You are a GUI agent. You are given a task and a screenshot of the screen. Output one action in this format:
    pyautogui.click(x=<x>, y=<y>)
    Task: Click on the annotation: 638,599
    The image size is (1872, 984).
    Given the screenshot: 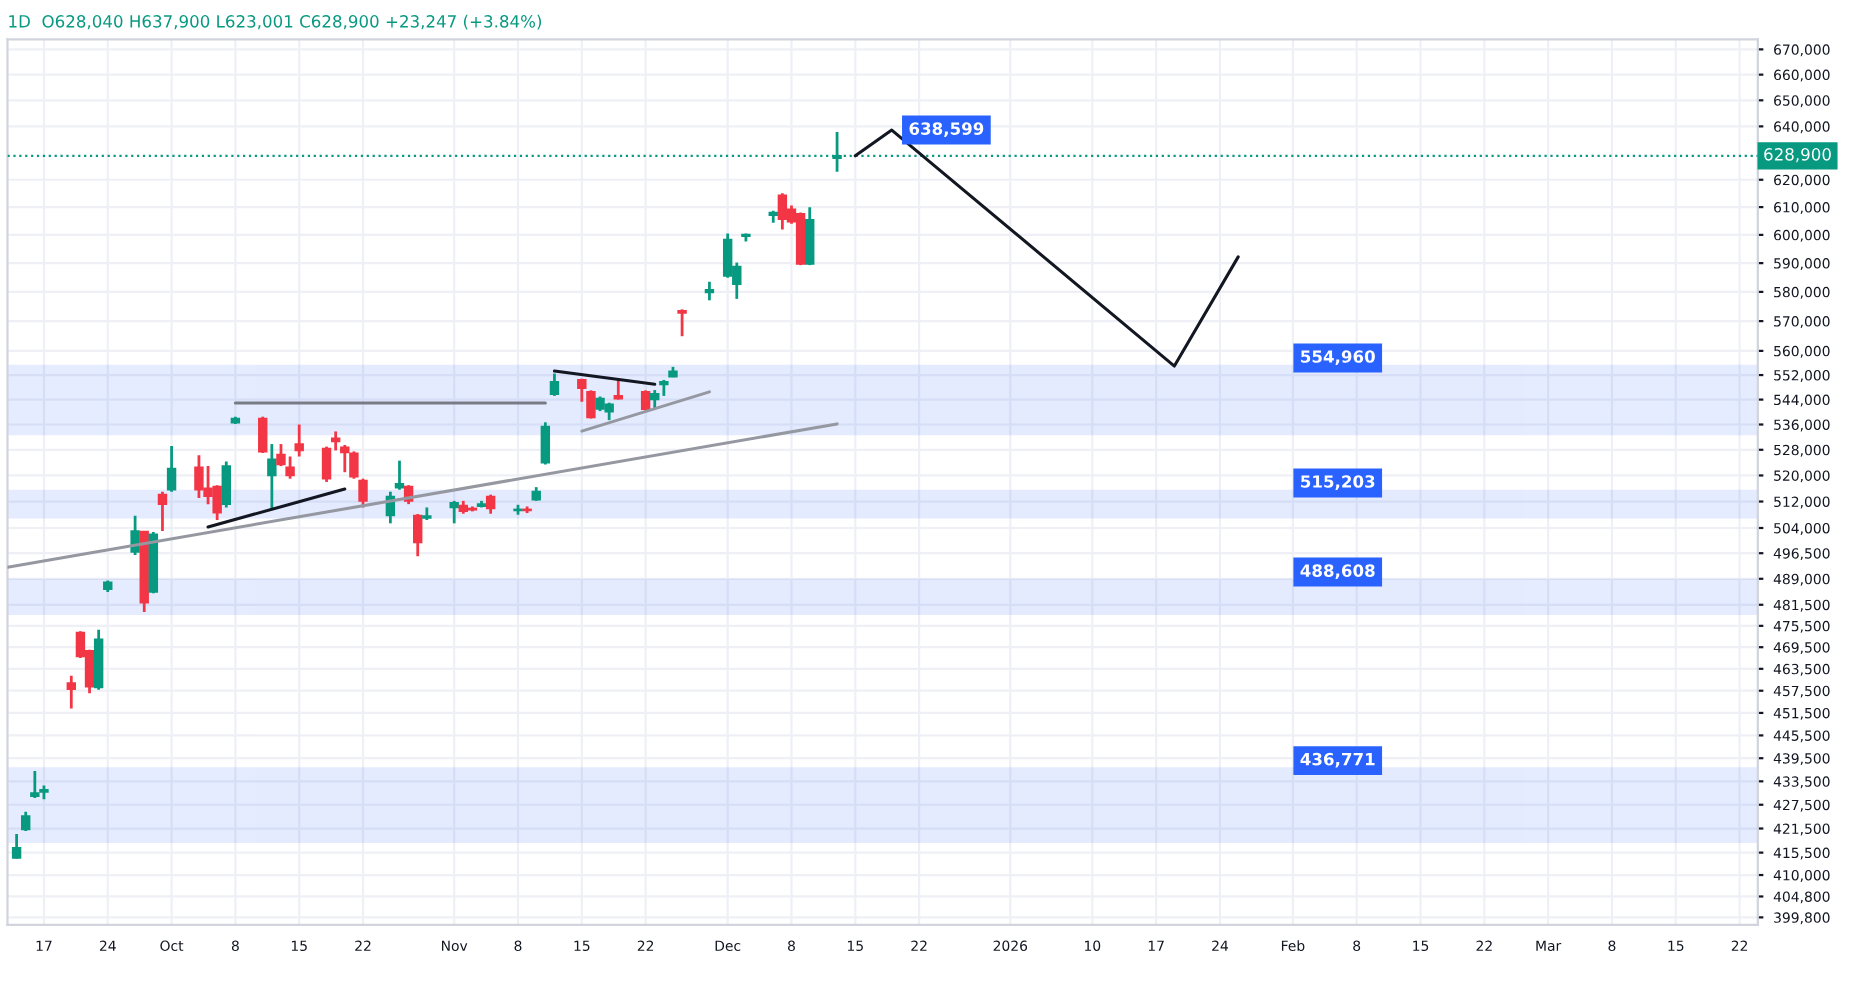 What is the action you would take?
    pyautogui.click(x=946, y=130)
    